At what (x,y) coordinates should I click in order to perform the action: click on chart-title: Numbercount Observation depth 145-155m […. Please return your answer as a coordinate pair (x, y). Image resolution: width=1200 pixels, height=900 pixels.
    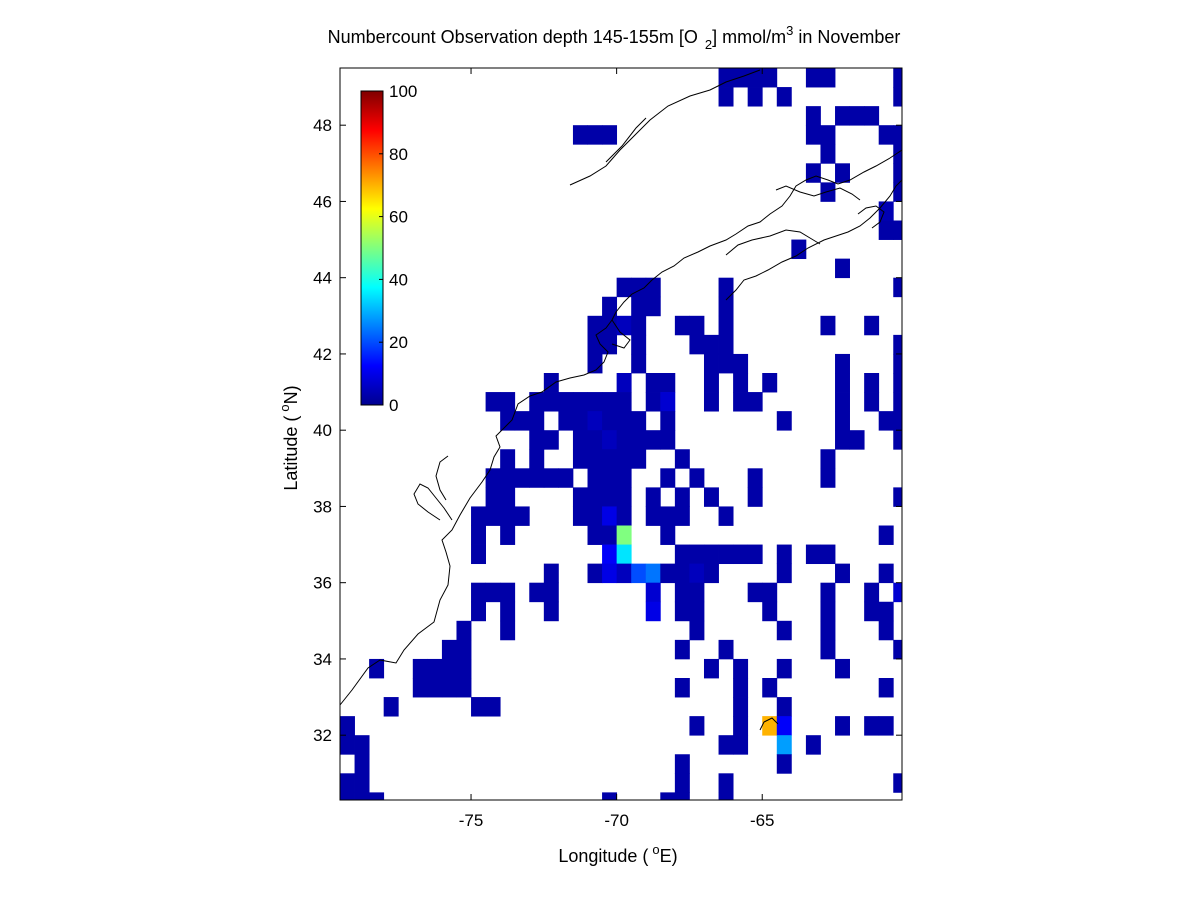
    Looking at the image, I should click on (614, 37).